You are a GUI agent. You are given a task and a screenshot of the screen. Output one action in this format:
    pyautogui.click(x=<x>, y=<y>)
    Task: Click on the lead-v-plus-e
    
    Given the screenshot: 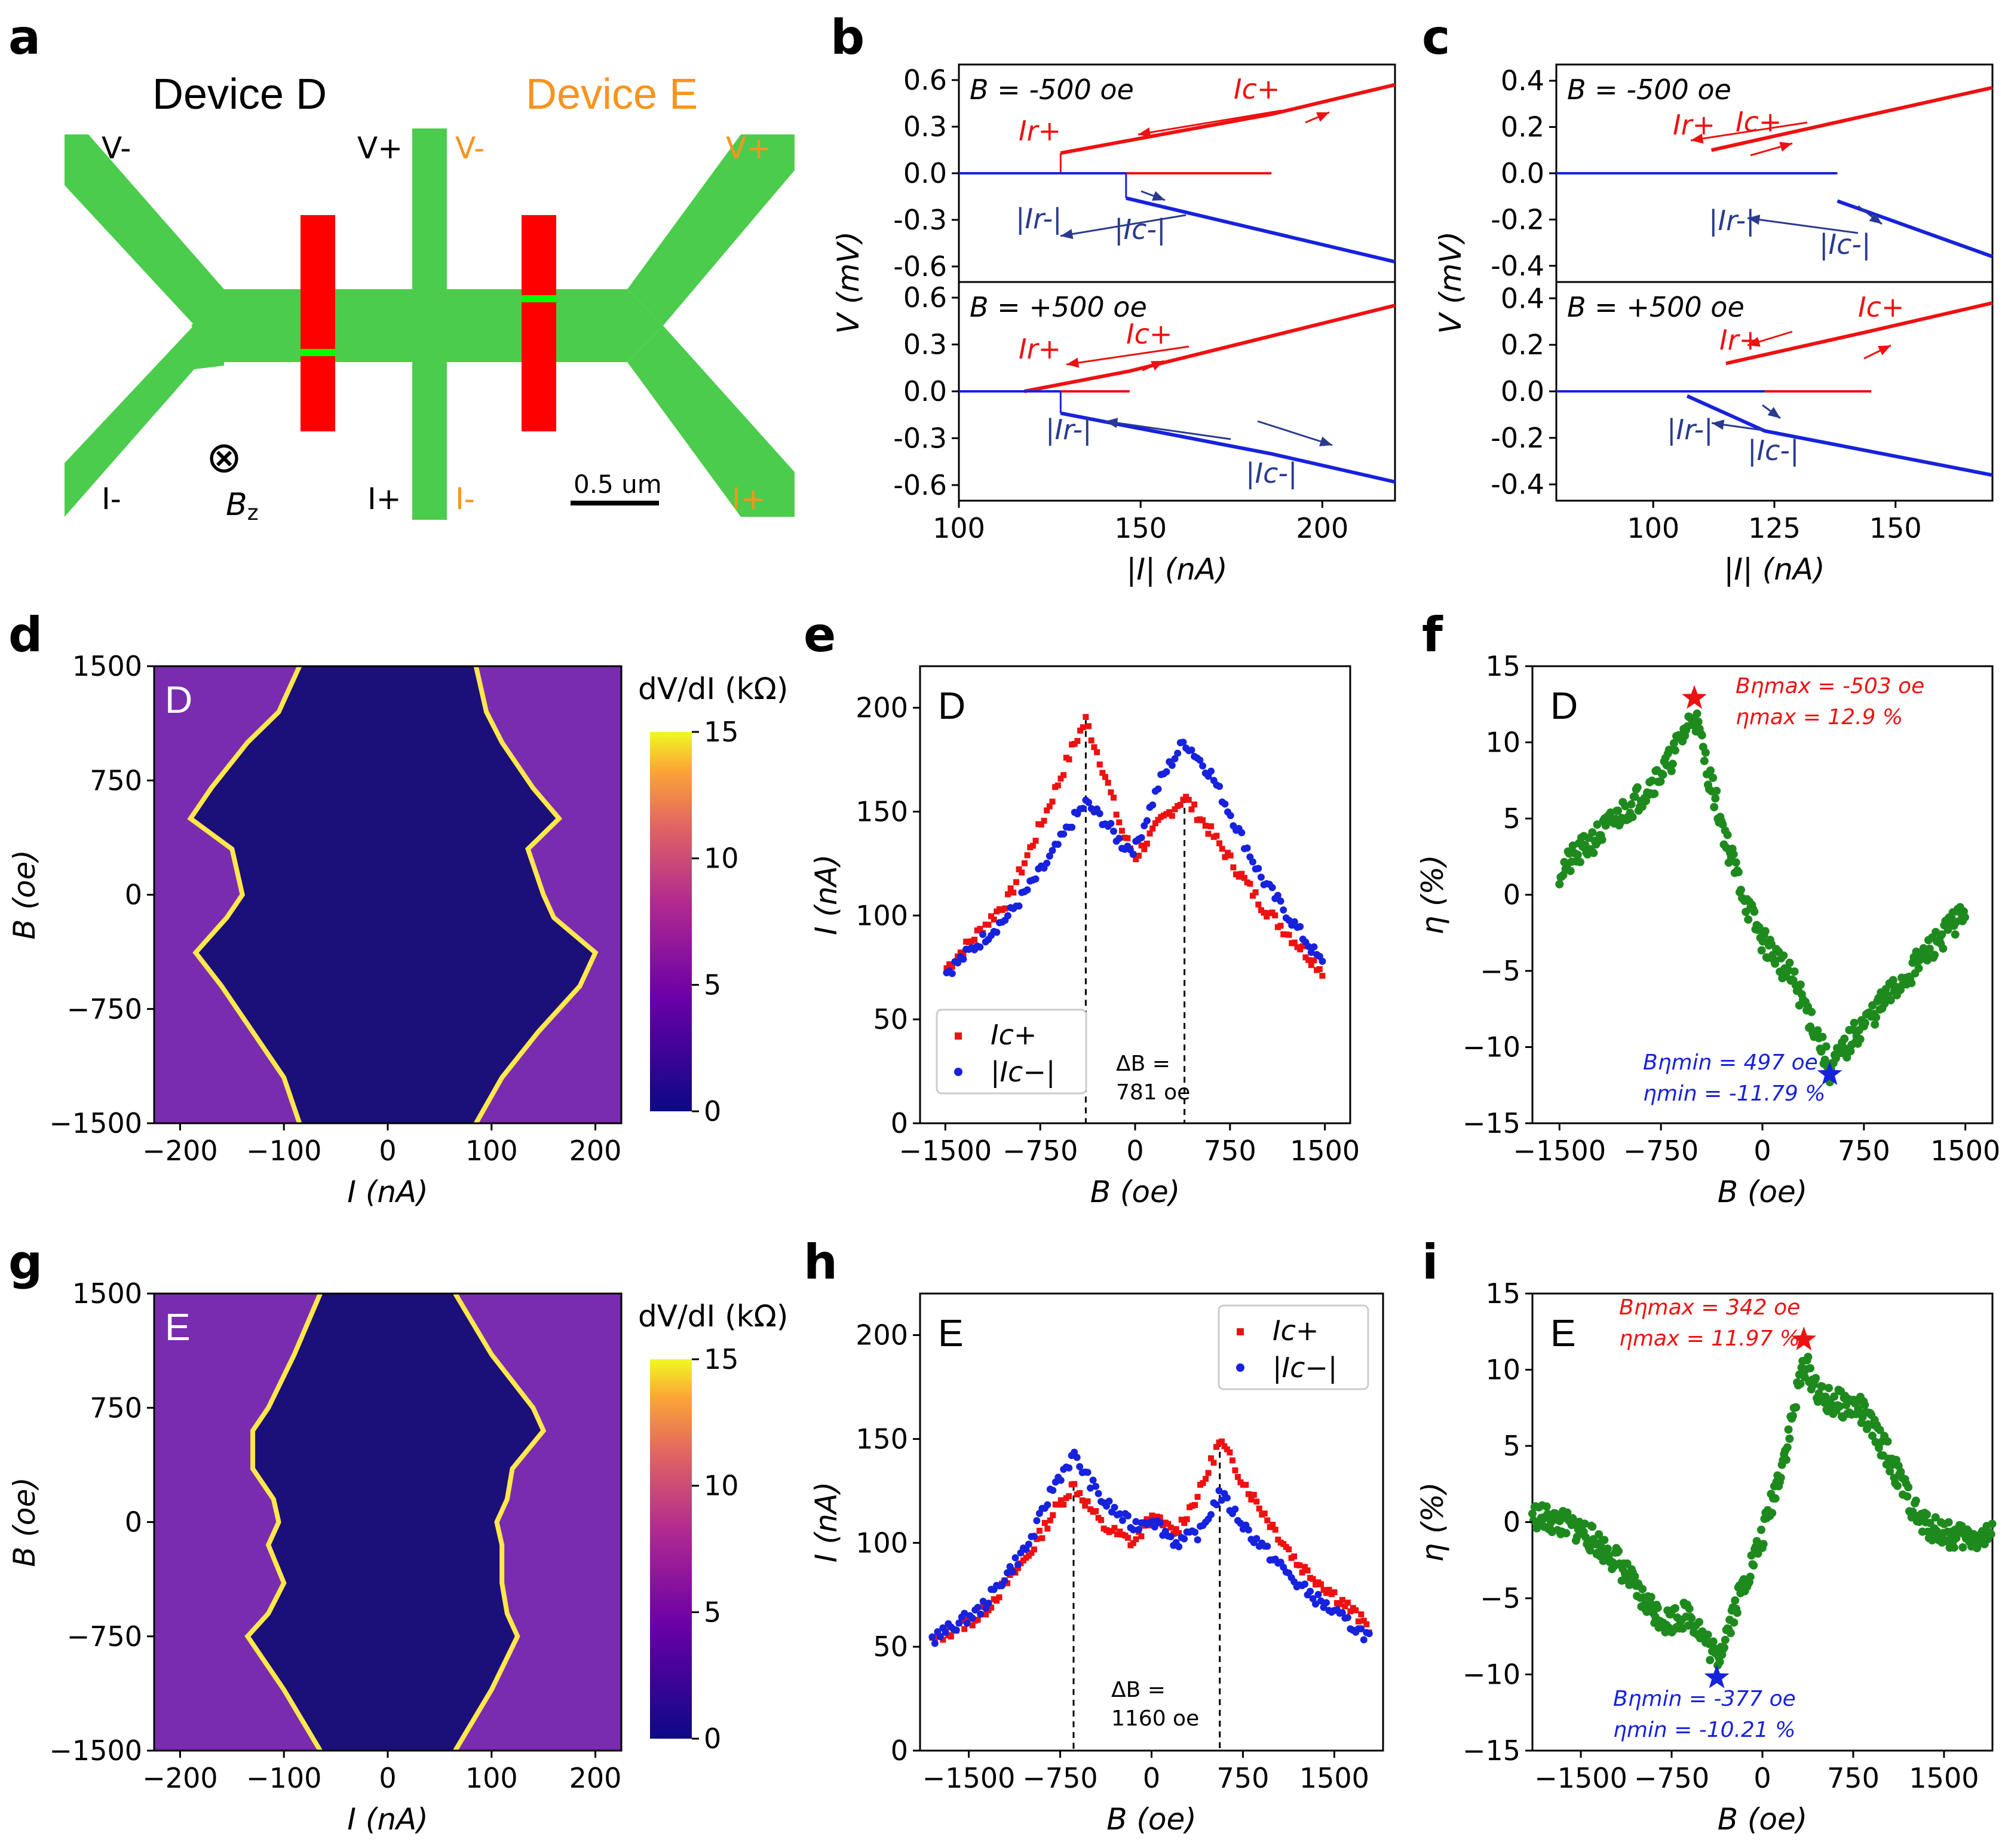 What is the action you would take?
    pyautogui.click(x=711, y=230)
    